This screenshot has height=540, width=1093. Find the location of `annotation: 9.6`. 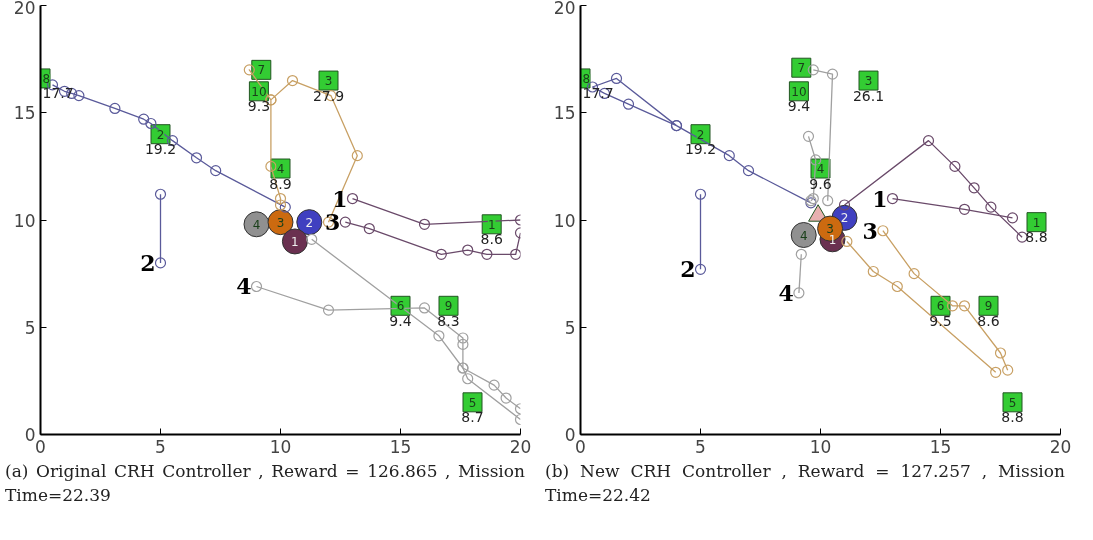

annotation: 9.6 is located at coordinates (820, 183).